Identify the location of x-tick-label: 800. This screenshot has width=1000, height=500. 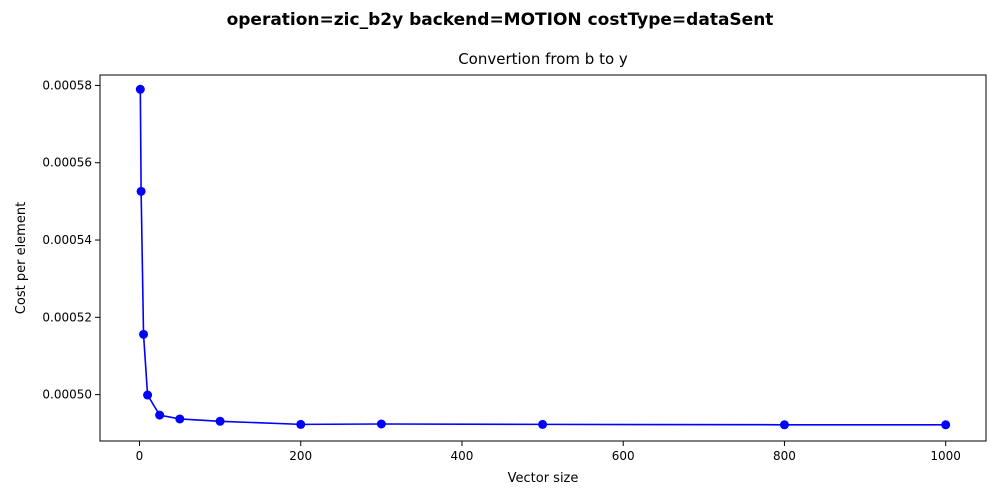
(784, 456).